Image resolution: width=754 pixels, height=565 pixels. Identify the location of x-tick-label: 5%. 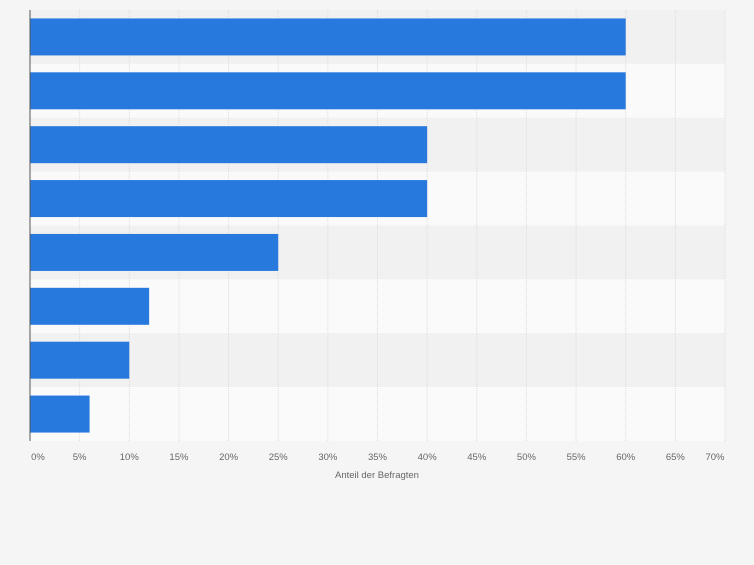
(80, 457).